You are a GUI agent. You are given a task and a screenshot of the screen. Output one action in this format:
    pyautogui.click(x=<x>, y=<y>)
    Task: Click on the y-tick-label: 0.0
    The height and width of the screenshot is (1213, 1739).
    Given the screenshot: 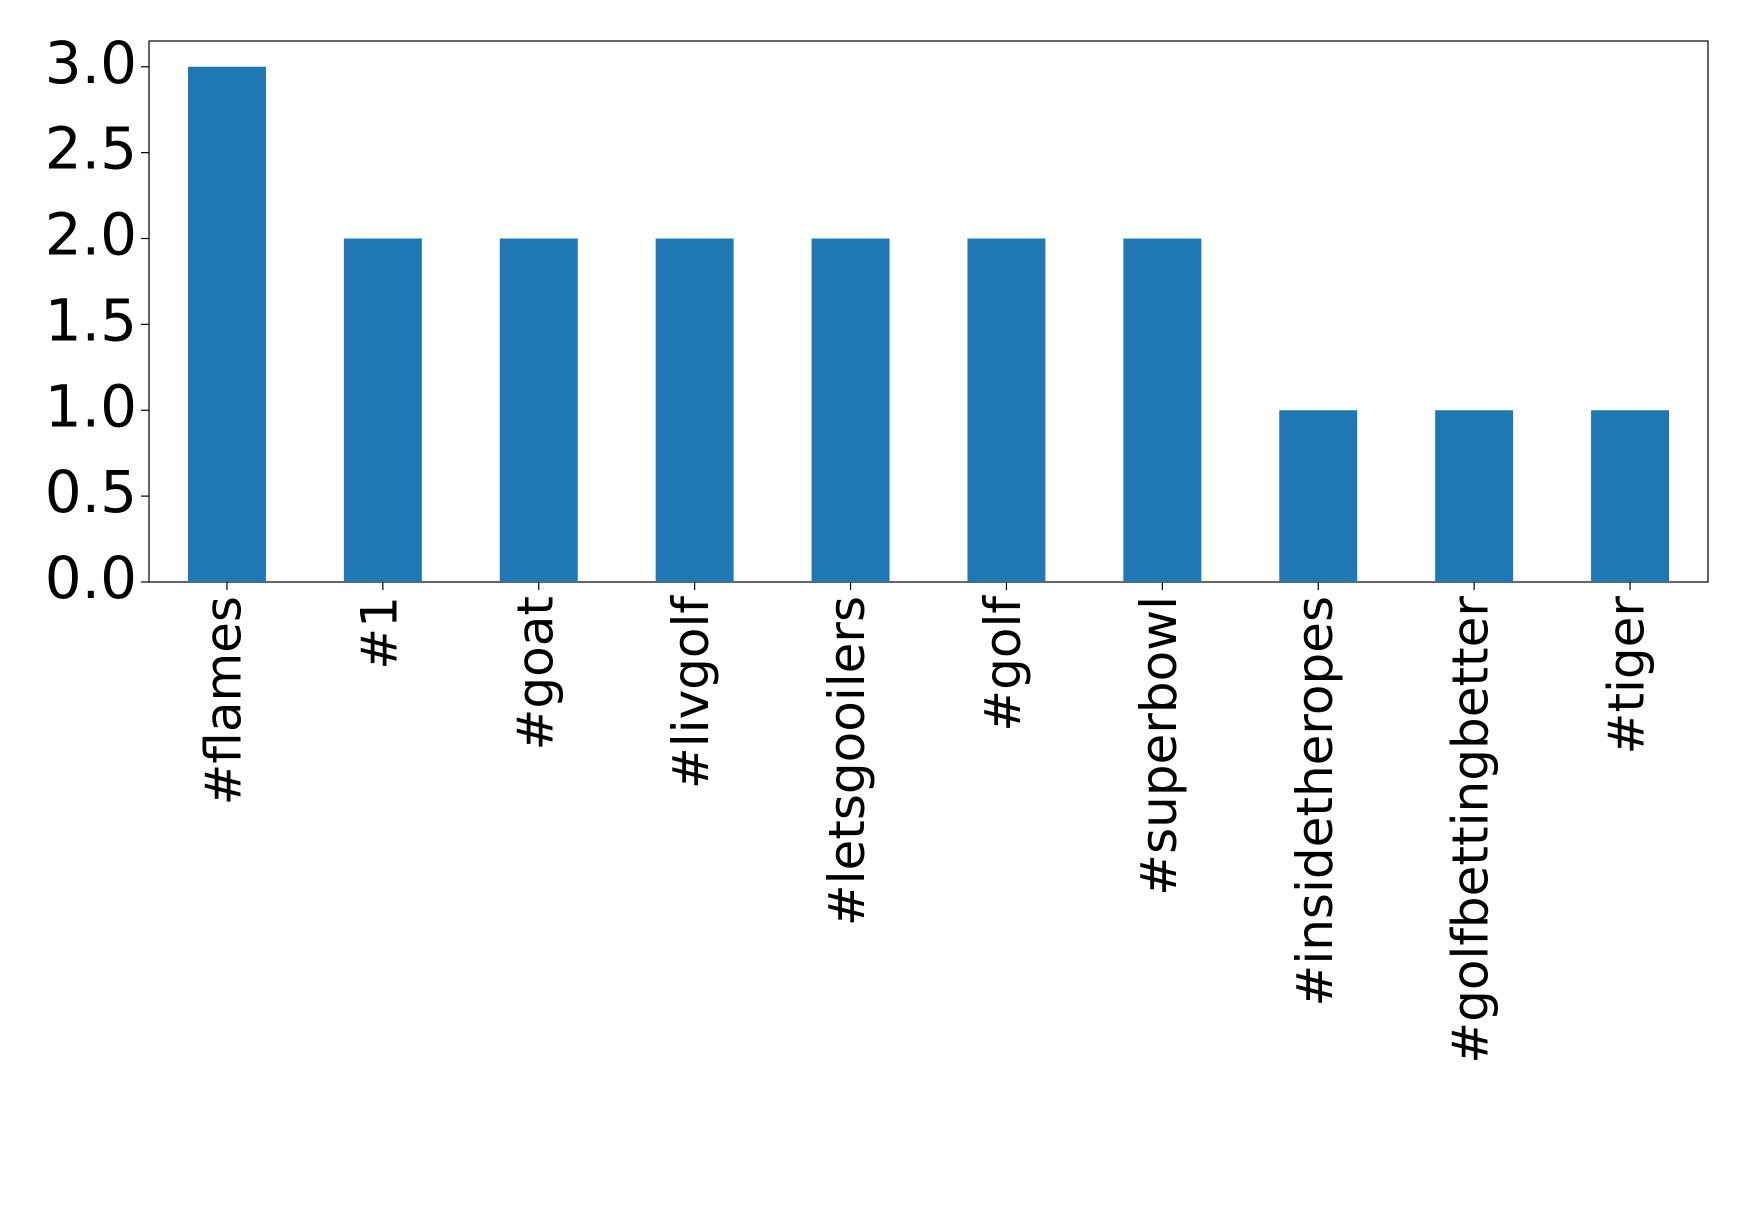 What is the action you would take?
    pyautogui.click(x=91, y=578)
    